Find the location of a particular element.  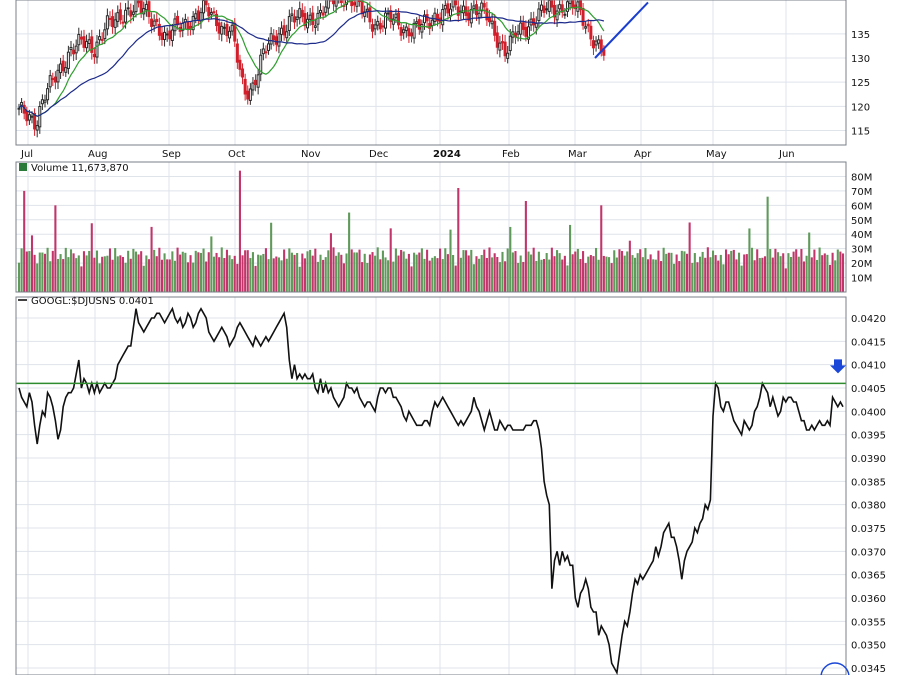

x-month-label: Dec is located at coordinates (378, 154).